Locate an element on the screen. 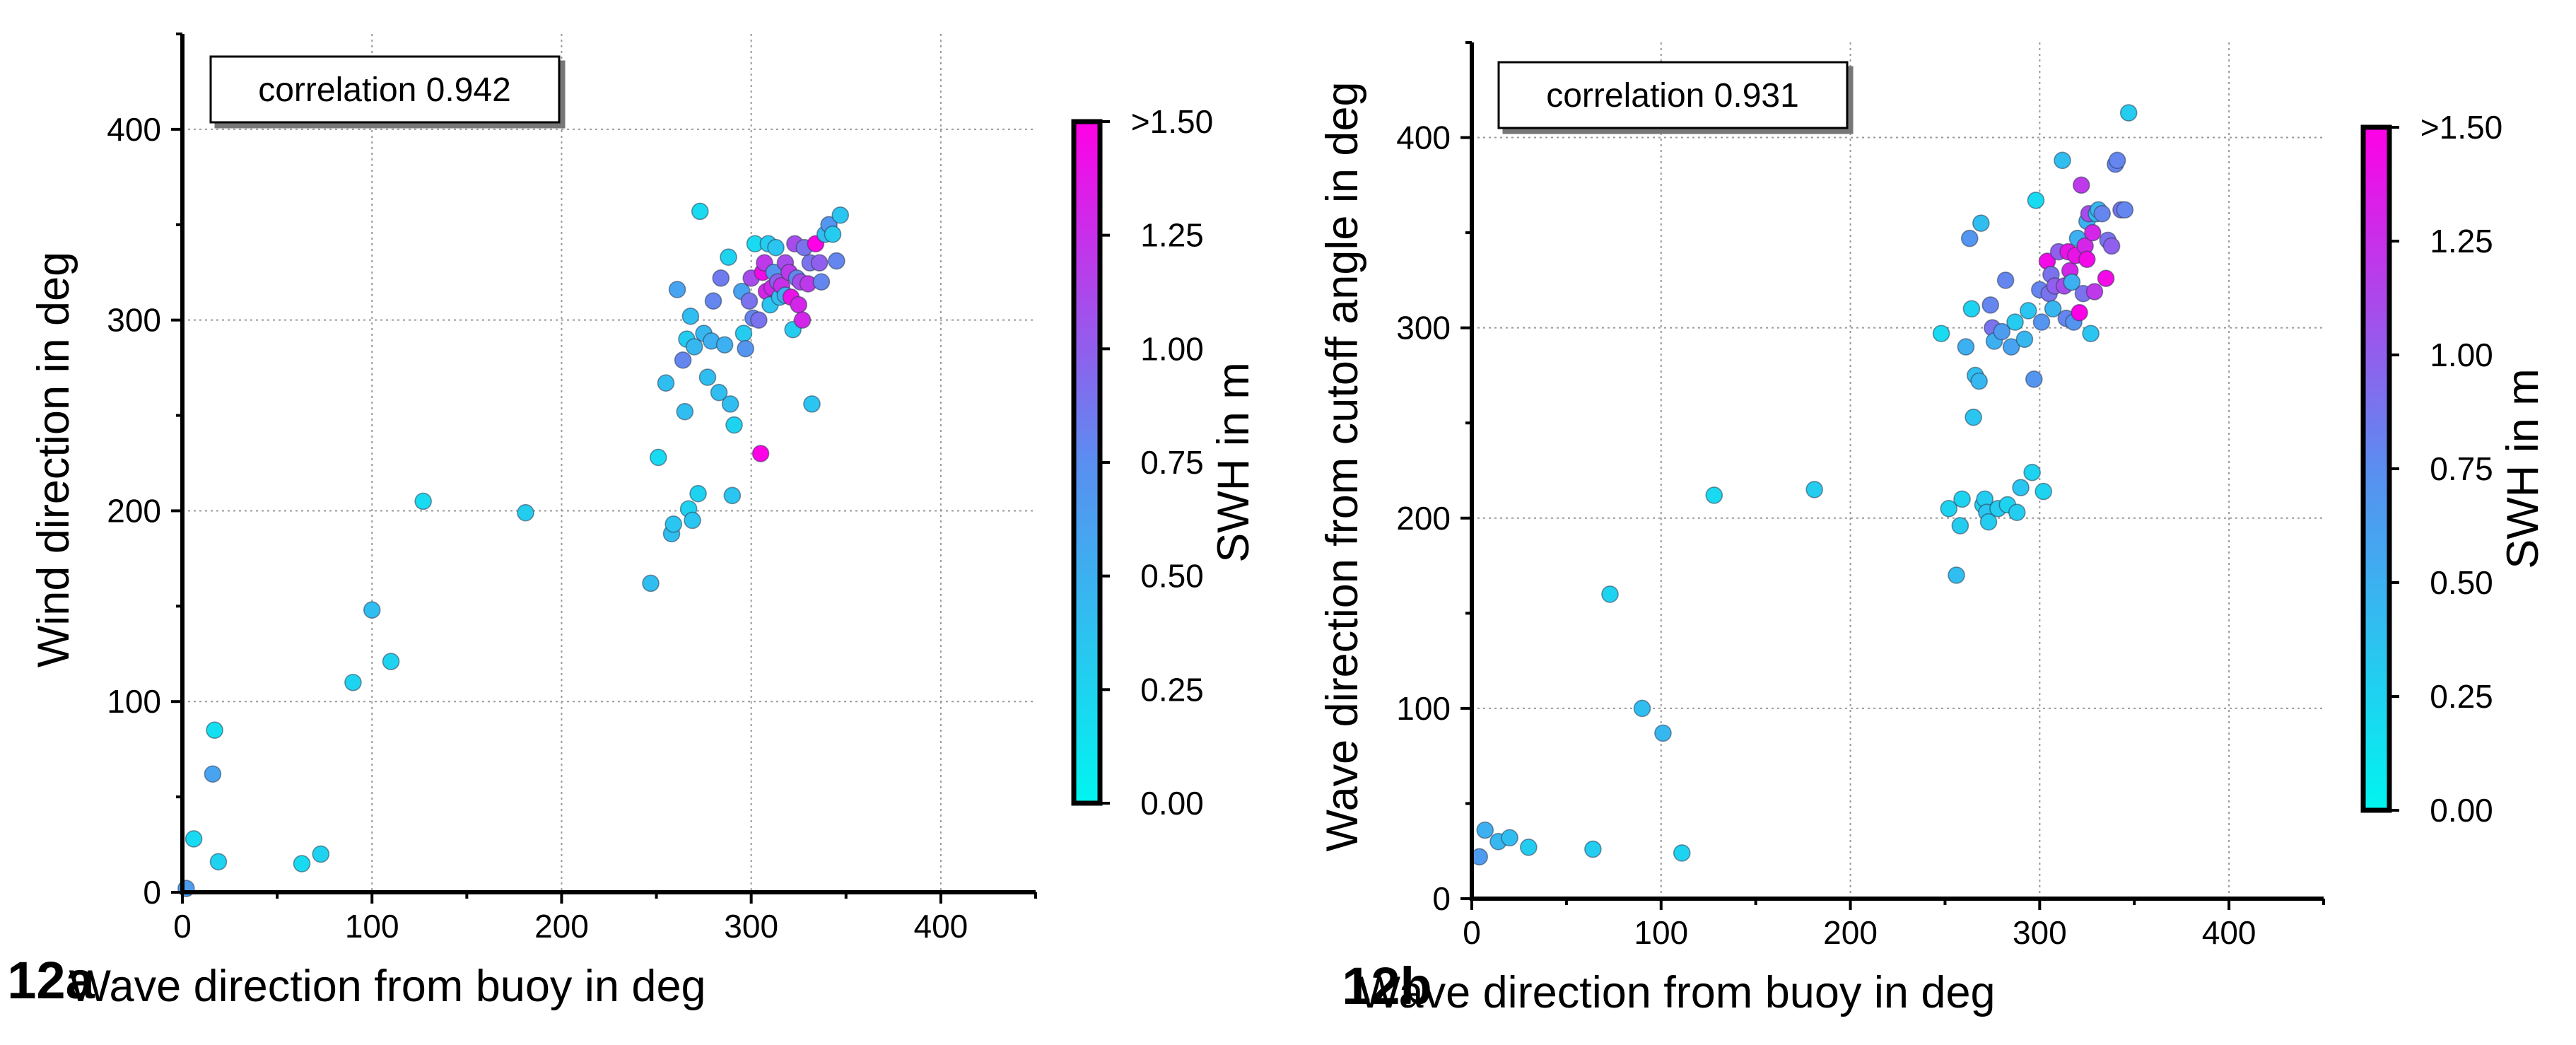  x-tick-label: 400 is located at coordinates (2229, 932).